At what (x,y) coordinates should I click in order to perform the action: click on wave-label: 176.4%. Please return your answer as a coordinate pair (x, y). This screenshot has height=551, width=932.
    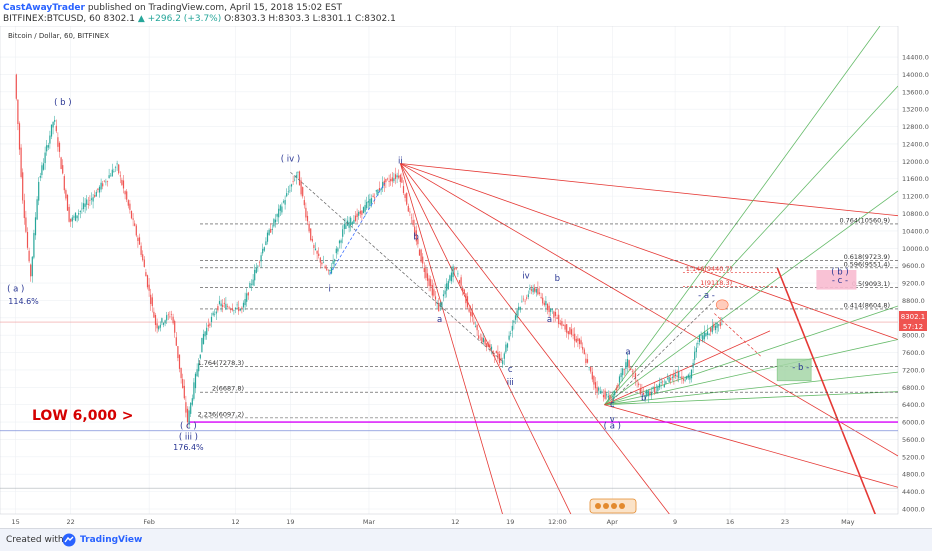
    Looking at the image, I should click on (188, 447).